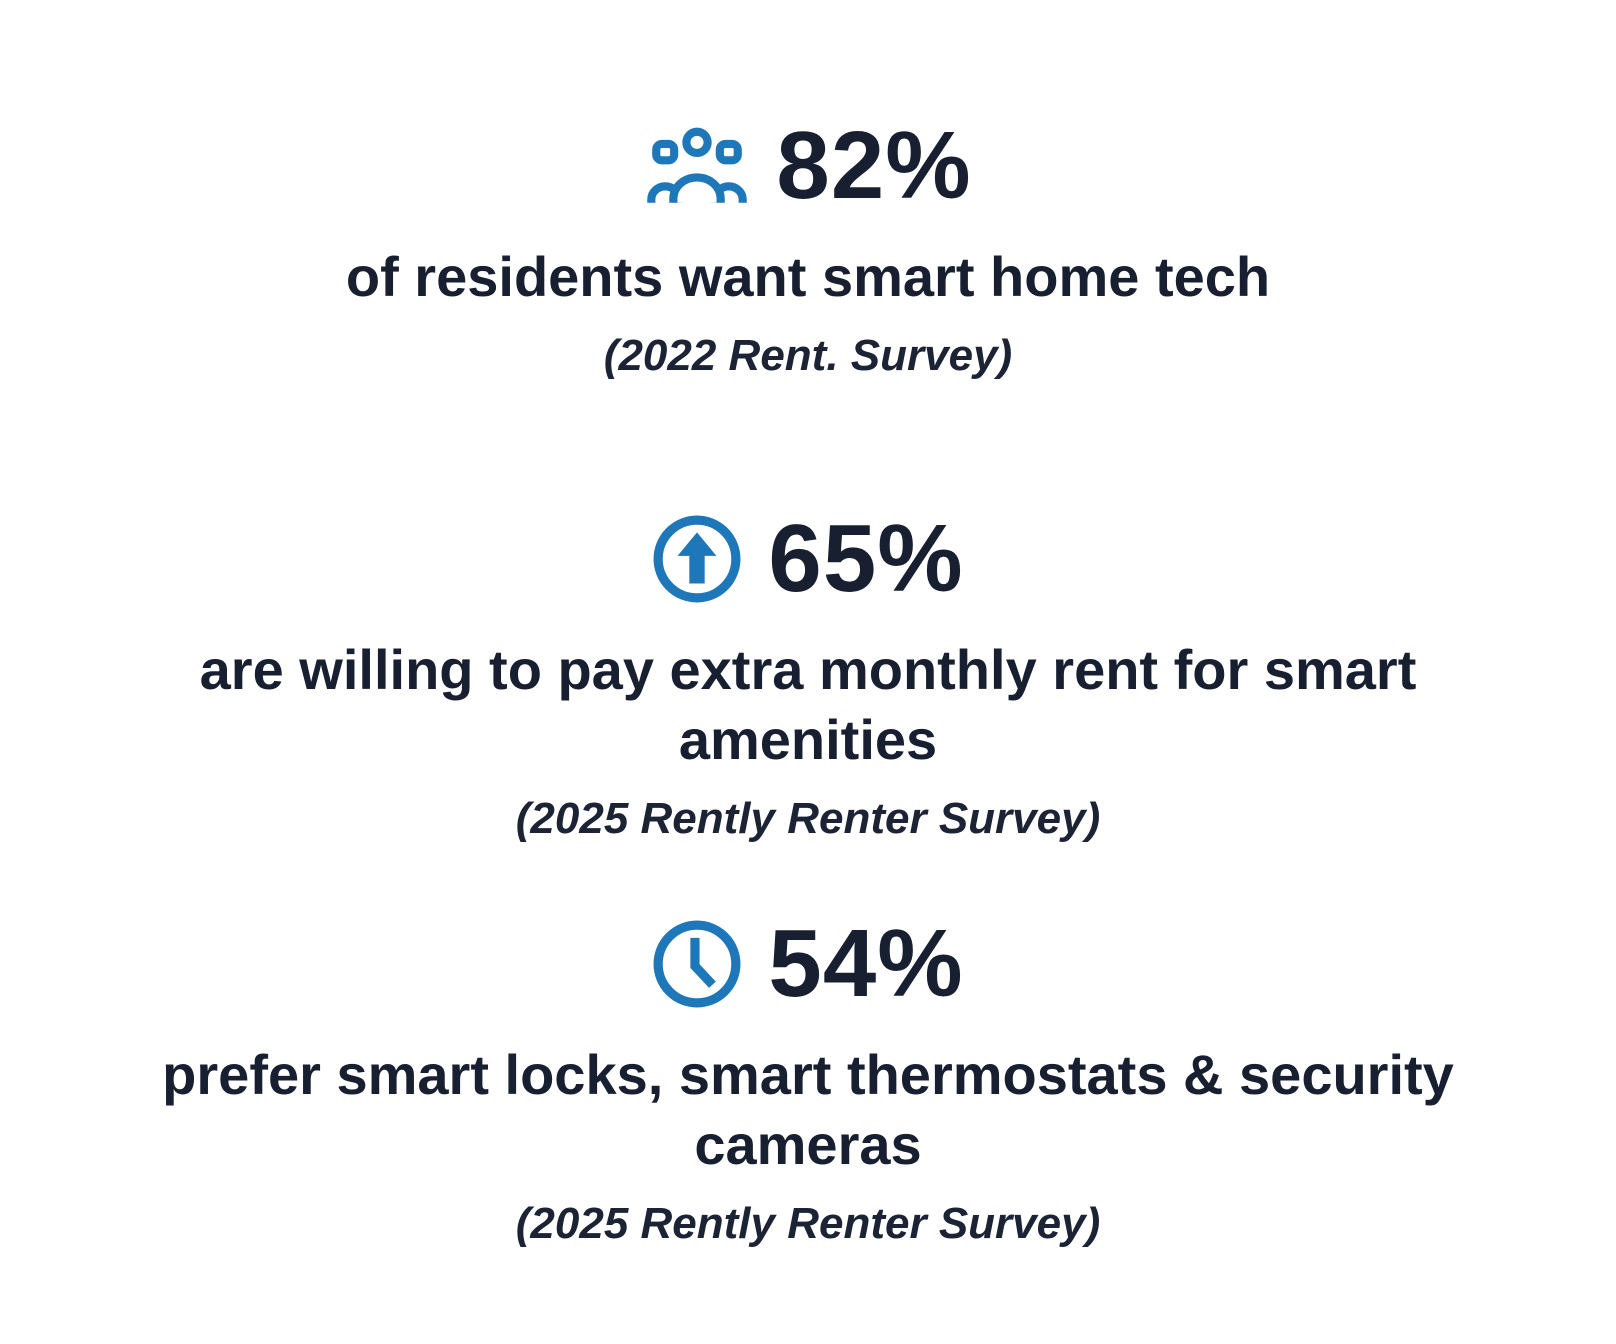  What do you see at coordinates (697, 559) in the screenshot?
I see `arrow-up-circle-icon` at bounding box center [697, 559].